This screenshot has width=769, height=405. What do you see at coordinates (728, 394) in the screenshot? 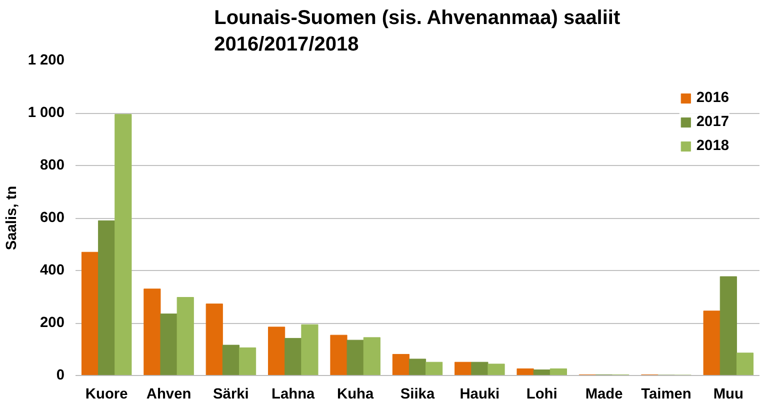
I see `x-tick-label: Muu` at bounding box center [728, 394].